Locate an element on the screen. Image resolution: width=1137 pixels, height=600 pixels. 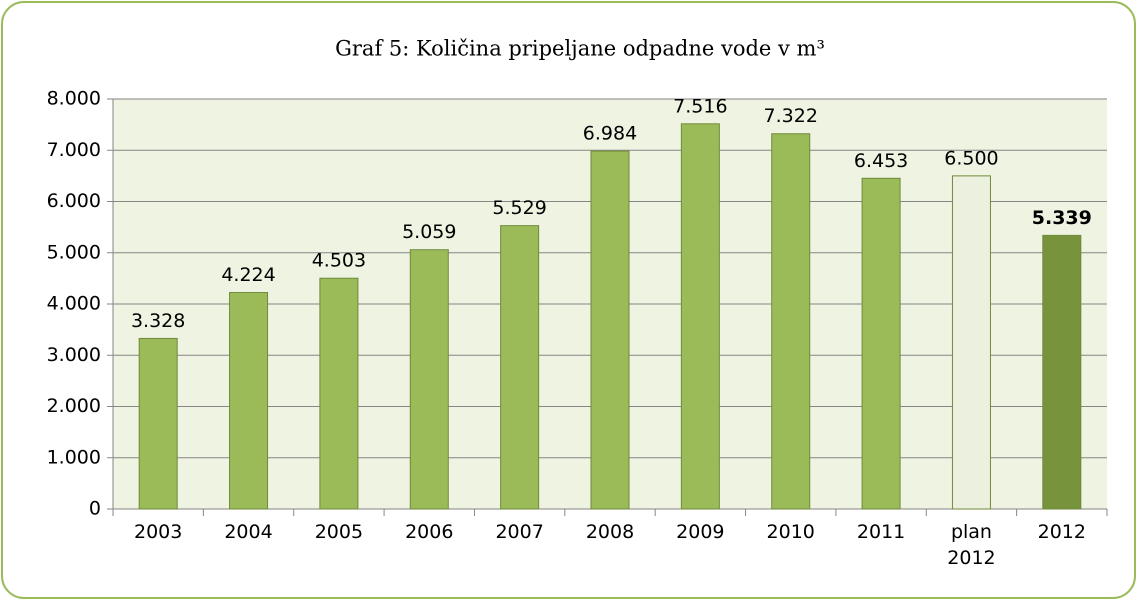
value-label: 5.529 is located at coordinates (519, 208).